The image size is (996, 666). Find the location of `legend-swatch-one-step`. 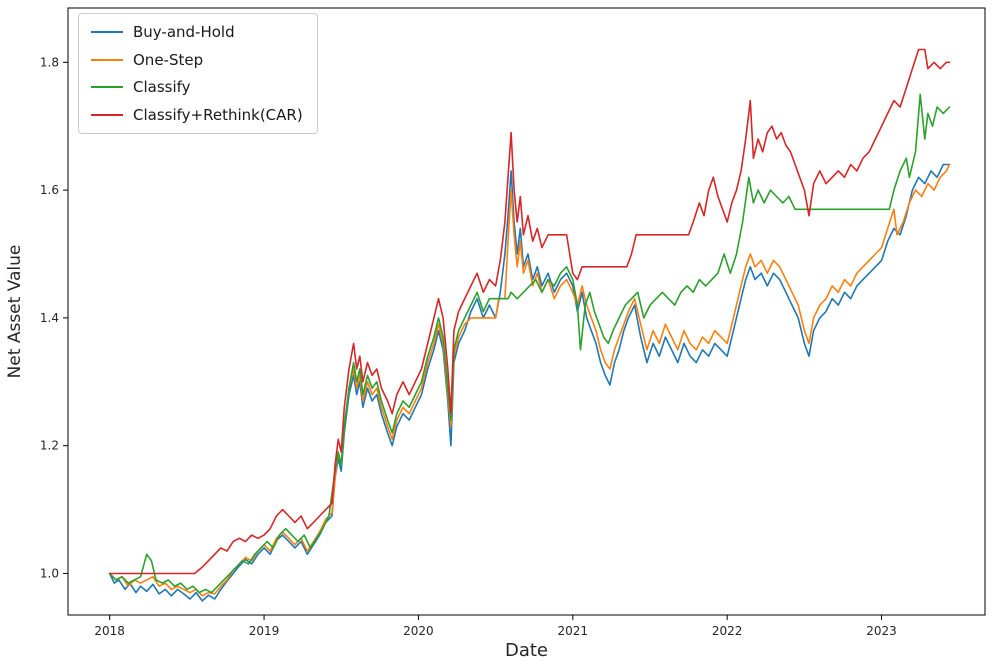

legend-swatch-one-step is located at coordinates (107, 59).